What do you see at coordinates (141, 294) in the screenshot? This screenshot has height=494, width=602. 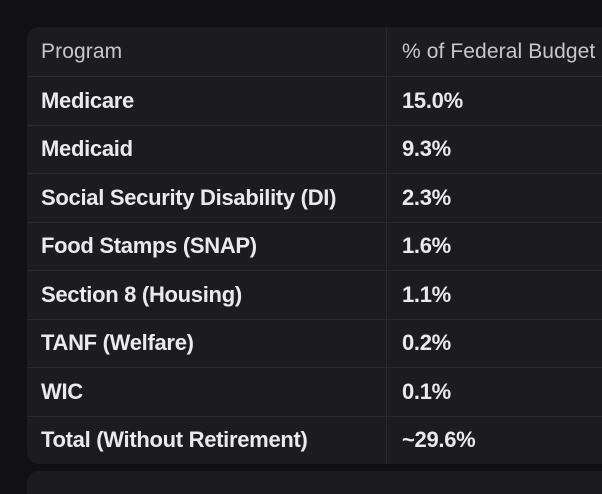 I see `program-cell: Section 8 (Housing)` at bounding box center [141, 294].